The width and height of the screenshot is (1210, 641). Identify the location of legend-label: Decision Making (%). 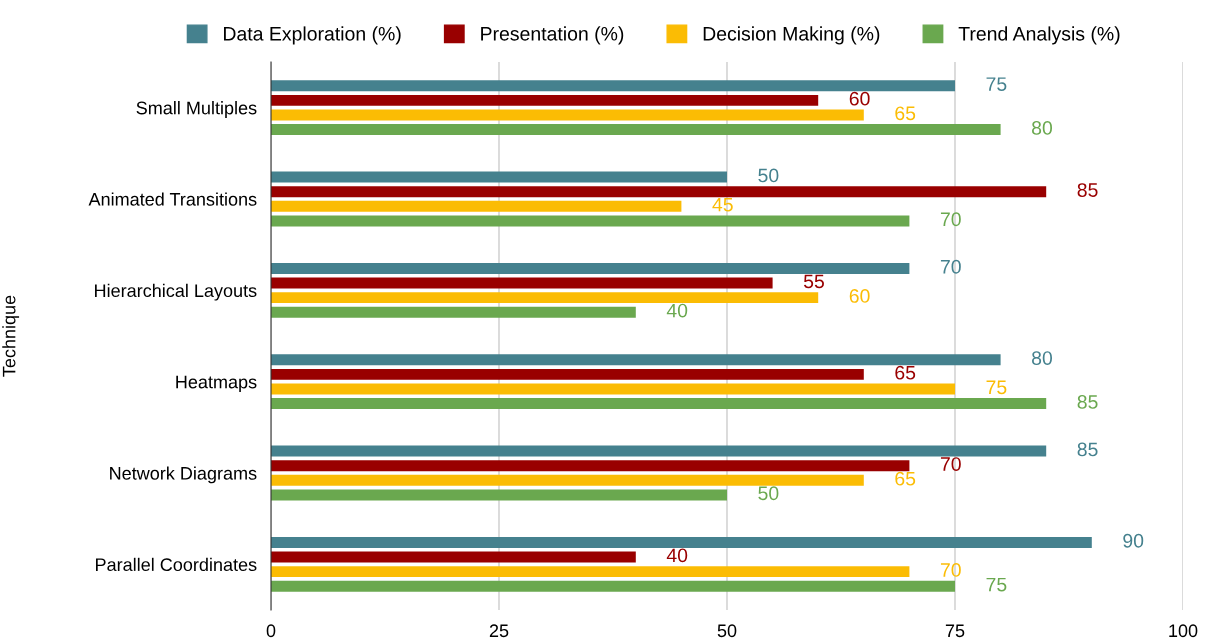
(791, 35).